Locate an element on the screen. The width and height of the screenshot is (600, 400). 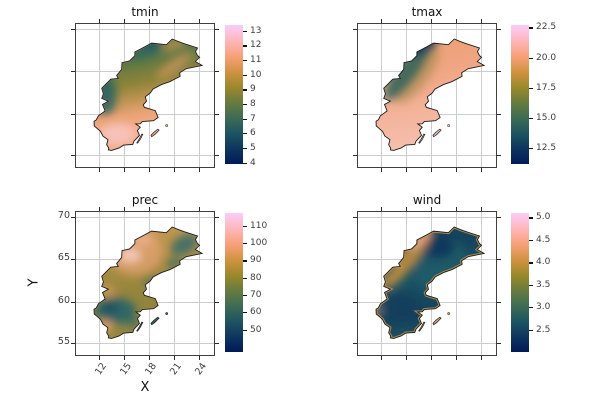
colorbar-tick-label: 5 is located at coordinates (253, 147).